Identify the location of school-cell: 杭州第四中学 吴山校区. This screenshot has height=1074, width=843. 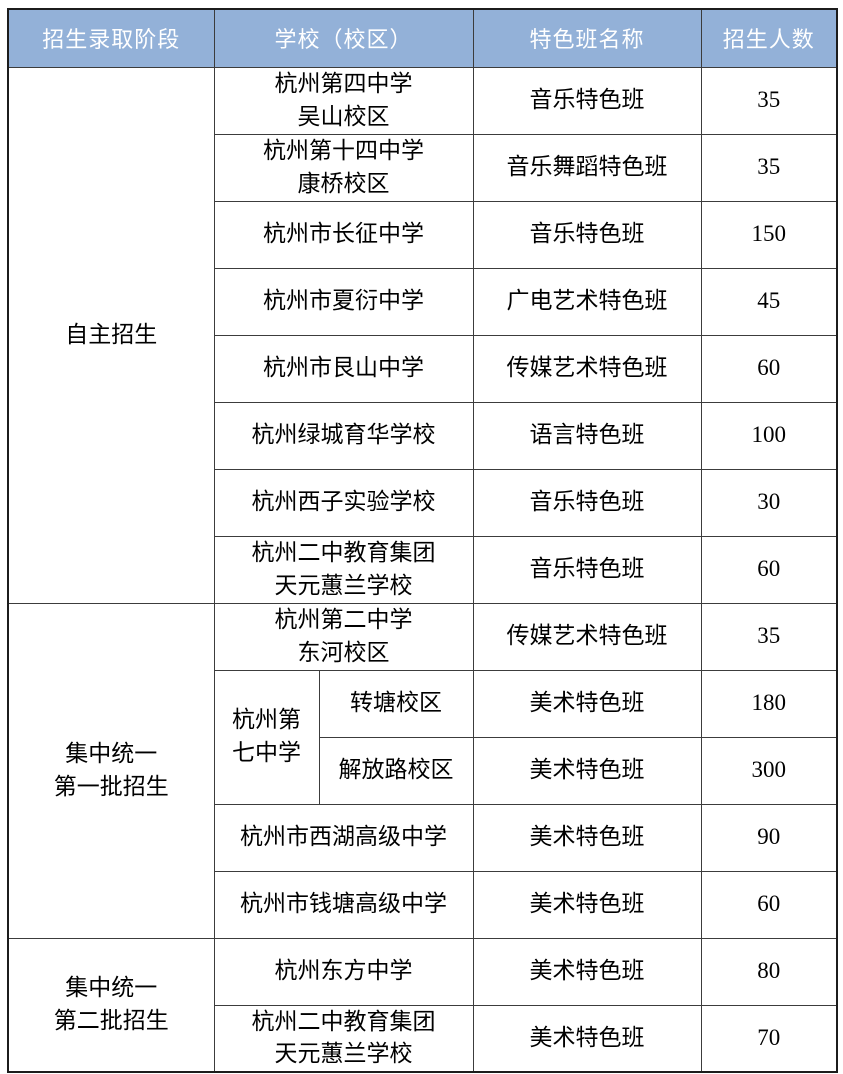
(343, 100).